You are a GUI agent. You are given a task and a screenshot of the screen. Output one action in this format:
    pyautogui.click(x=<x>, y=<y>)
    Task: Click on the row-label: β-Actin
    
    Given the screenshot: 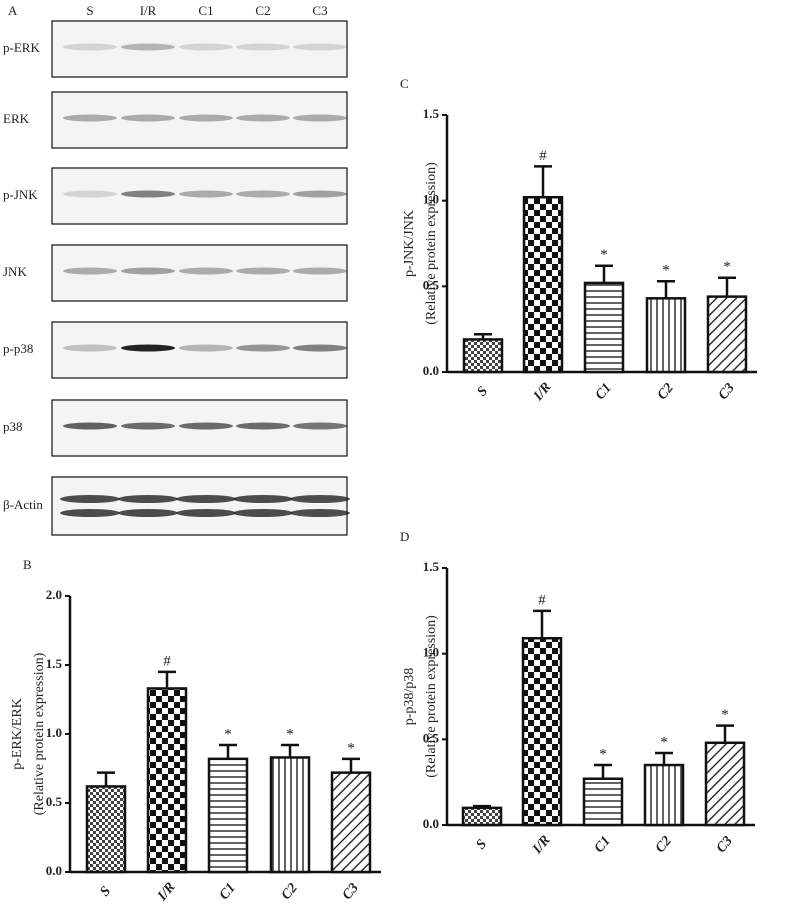 What is the action you would take?
    pyautogui.click(x=23, y=504)
    